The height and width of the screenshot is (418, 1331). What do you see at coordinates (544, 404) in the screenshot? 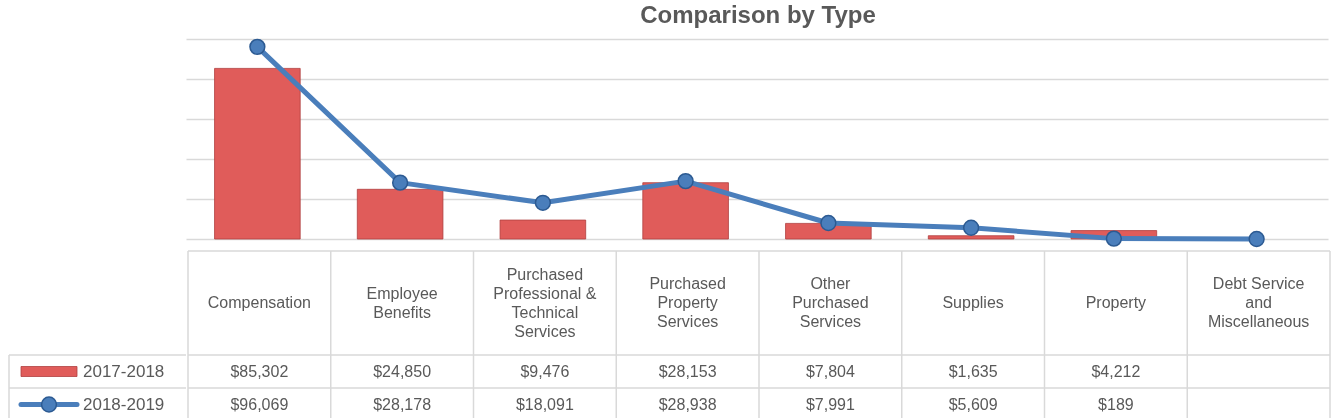
I see `data-label: $18,091` at bounding box center [544, 404].